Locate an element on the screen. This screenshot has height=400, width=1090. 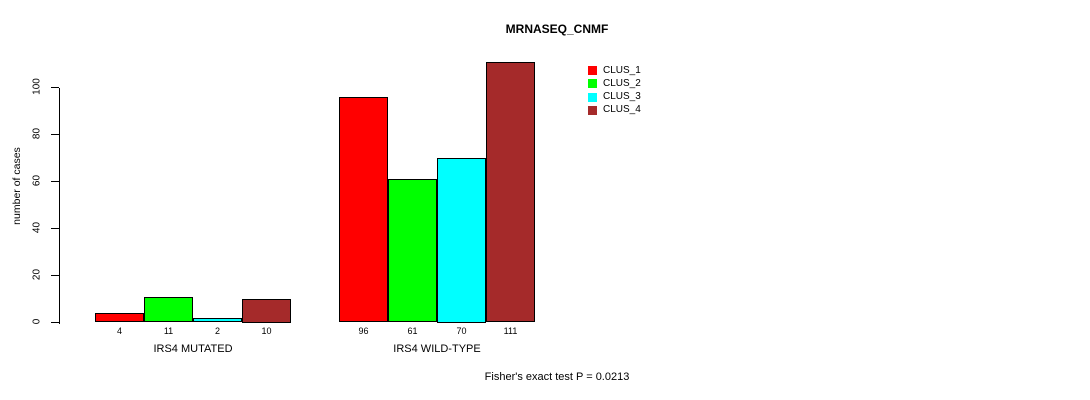
legend-label-clus_4: CLUS_4 is located at coordinates (622, 110).